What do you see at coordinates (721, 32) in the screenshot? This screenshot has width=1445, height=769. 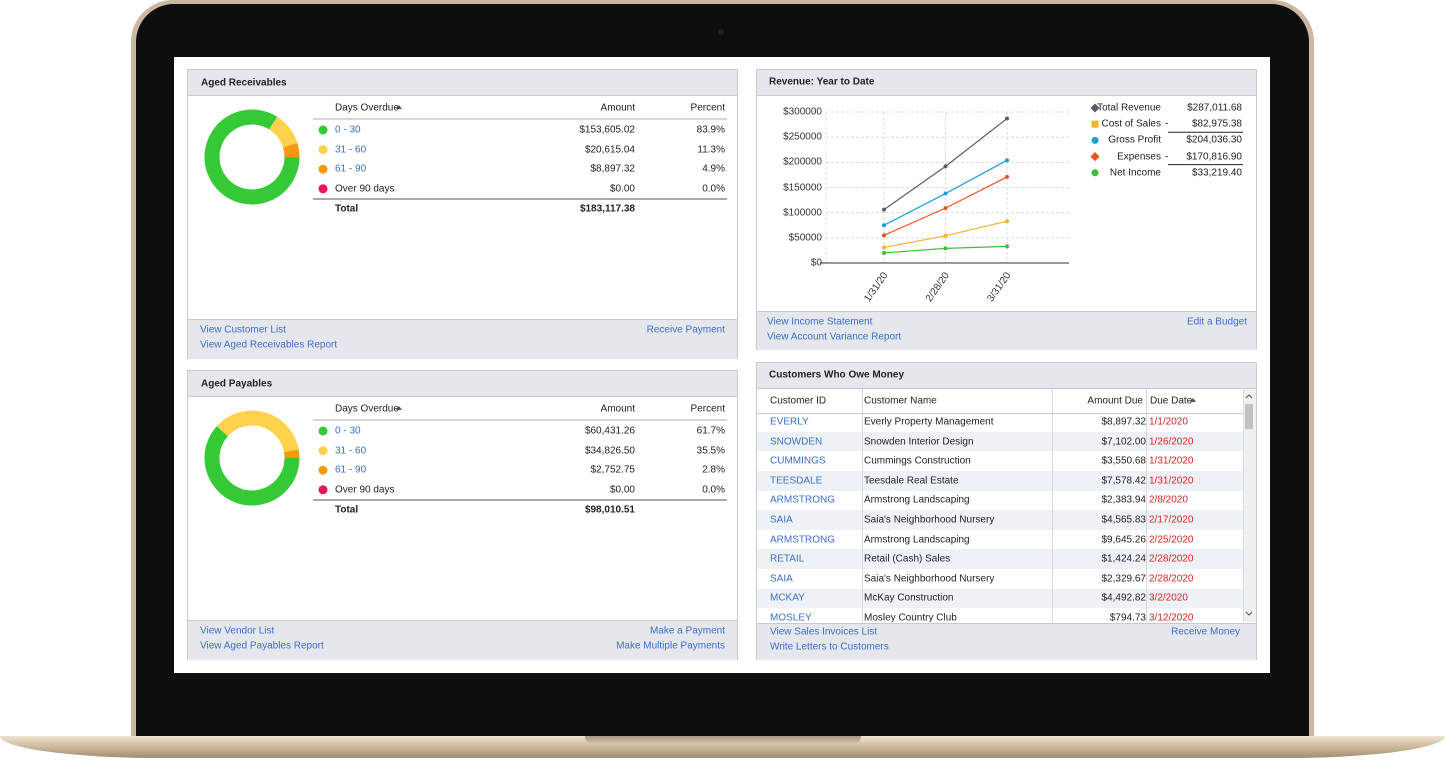 I see `camera` at bounding box center [721, 32].